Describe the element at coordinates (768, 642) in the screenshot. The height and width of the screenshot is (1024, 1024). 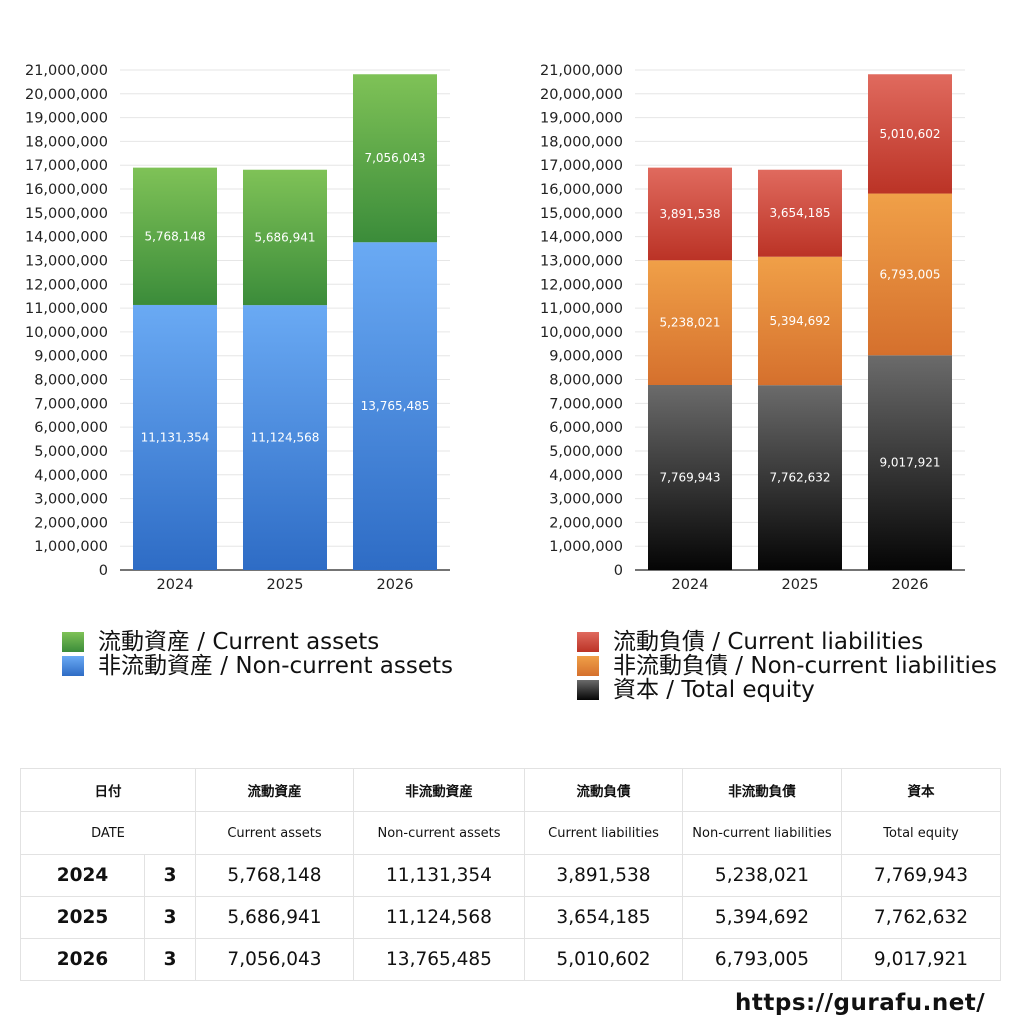
I see `legend-label-current-liabilities: 流動負債 / Current liabilities` at that location.